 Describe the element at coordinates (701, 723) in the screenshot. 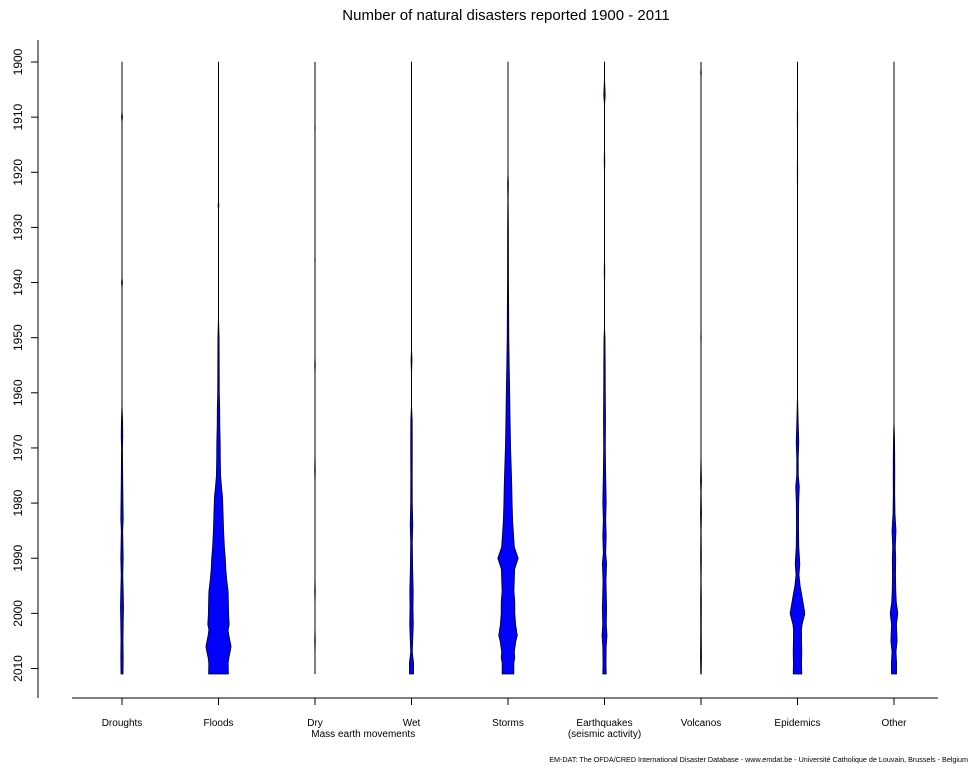

I see `x-tick-label-volcanos: Volcanos` at that location.